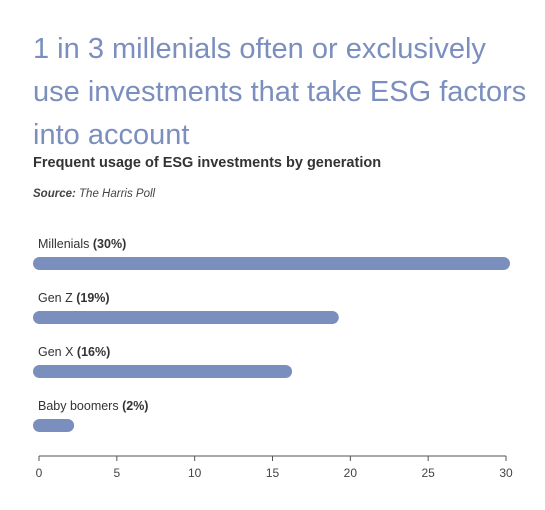 The image size is (545, 510). What do you see at coordinates (93, 406) in the screenshot?
I see `category-label: Baby boomers (2%)` at bounding box center [93, 406].